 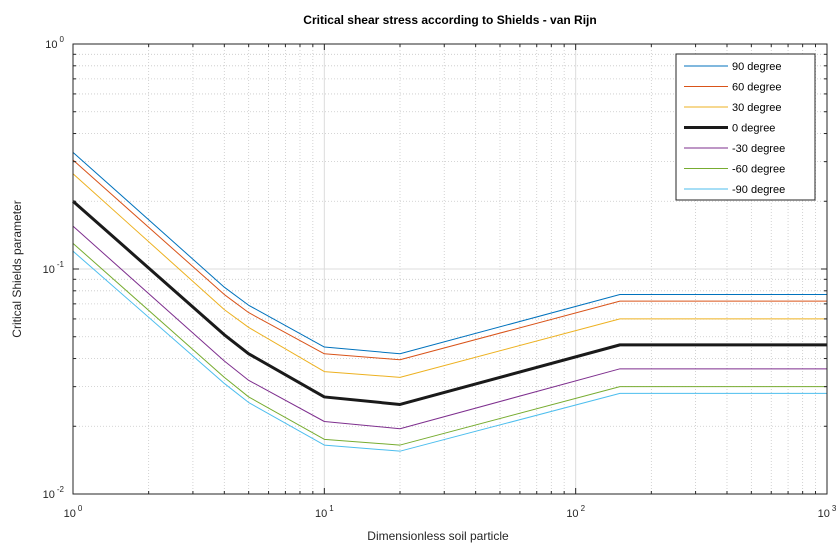 What do you see at coordinates (54, 43) in the screenshot?
I see `y-tick-label: 10 0` at bounding box center [54, 43].